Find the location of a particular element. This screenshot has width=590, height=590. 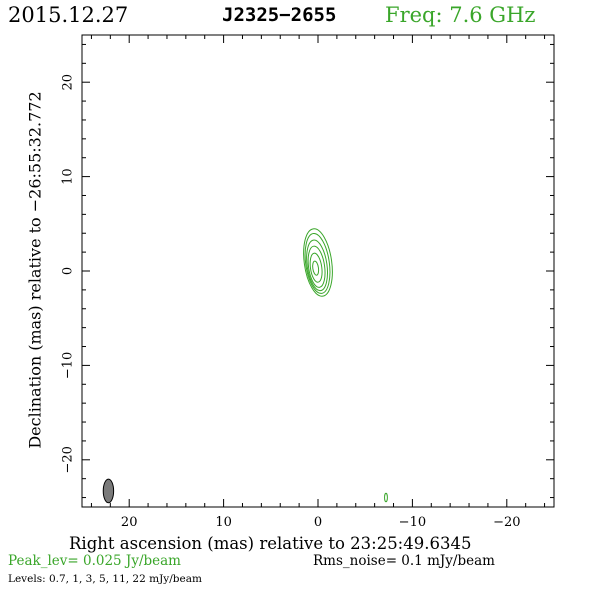

x-tick-label: −20 is located at coordinates (506, 522).